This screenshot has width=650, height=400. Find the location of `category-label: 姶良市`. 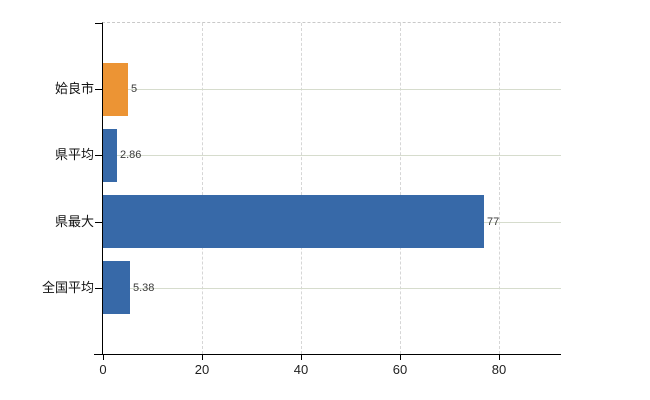

category-label: 姶良市 is located at coordinates (74, 88).